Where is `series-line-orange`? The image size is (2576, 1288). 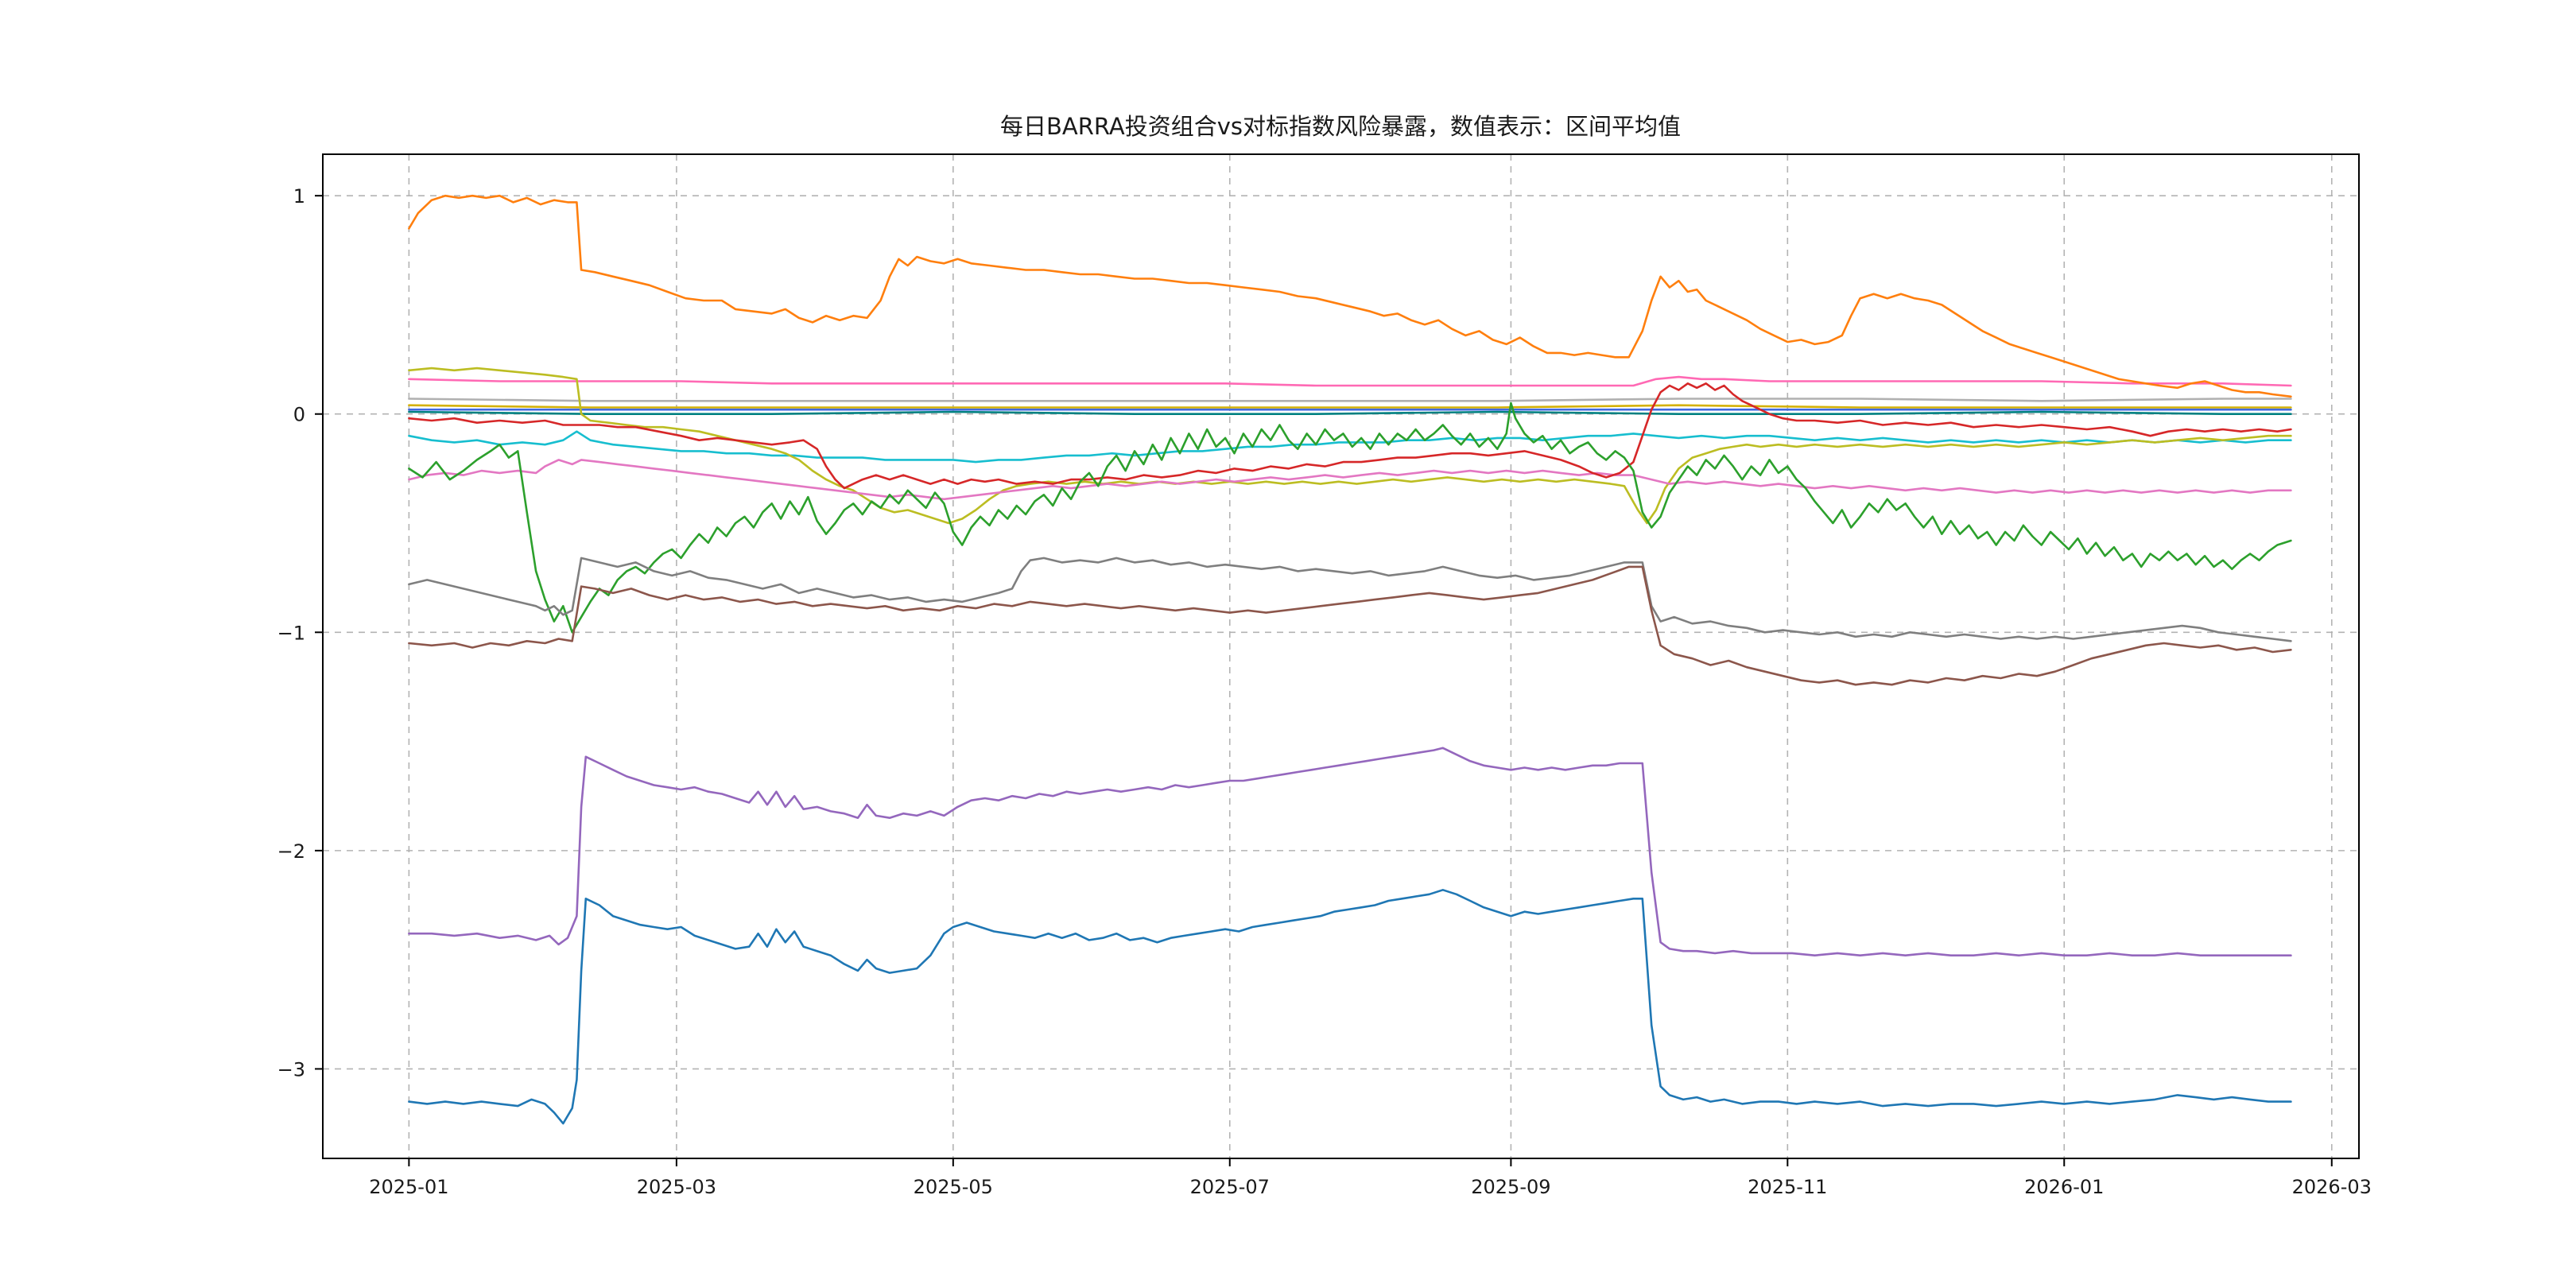 series-line-orange is located at coordinates (1350, 296).